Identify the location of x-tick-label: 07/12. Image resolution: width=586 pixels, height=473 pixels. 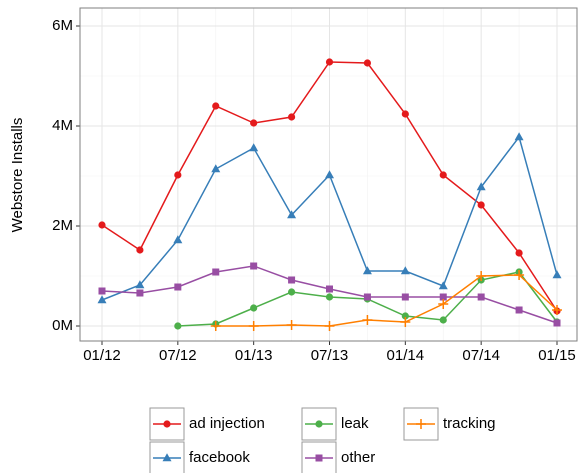
(178, 355).